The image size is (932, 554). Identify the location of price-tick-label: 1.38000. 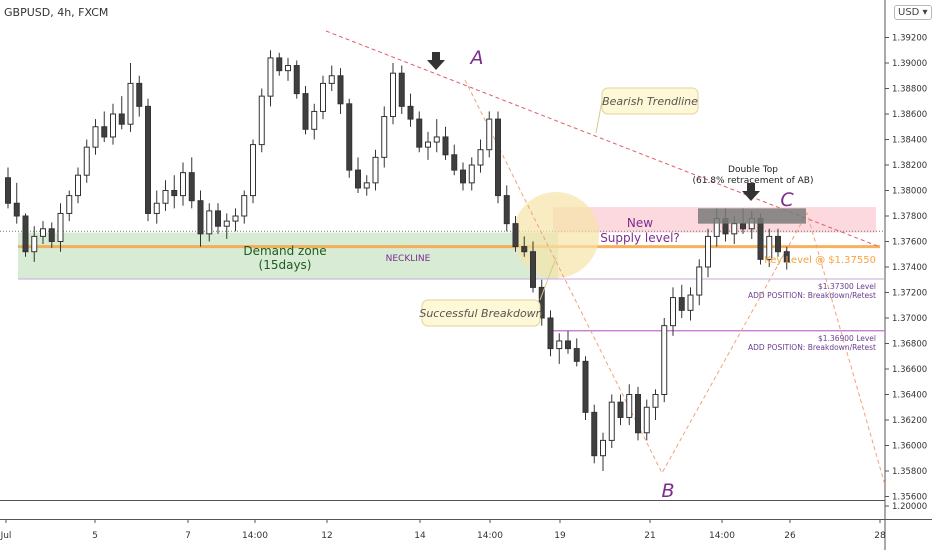
(909, 192).